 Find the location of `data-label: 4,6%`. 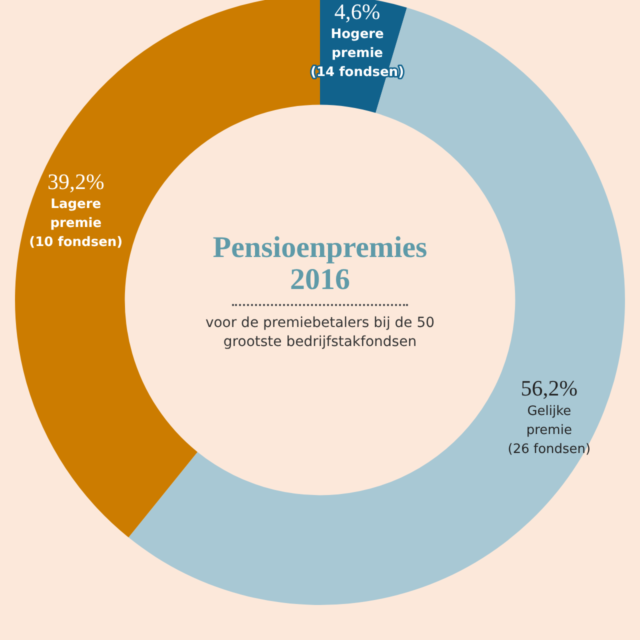

data-label: 4,6% is located at coordinates (357, 12).